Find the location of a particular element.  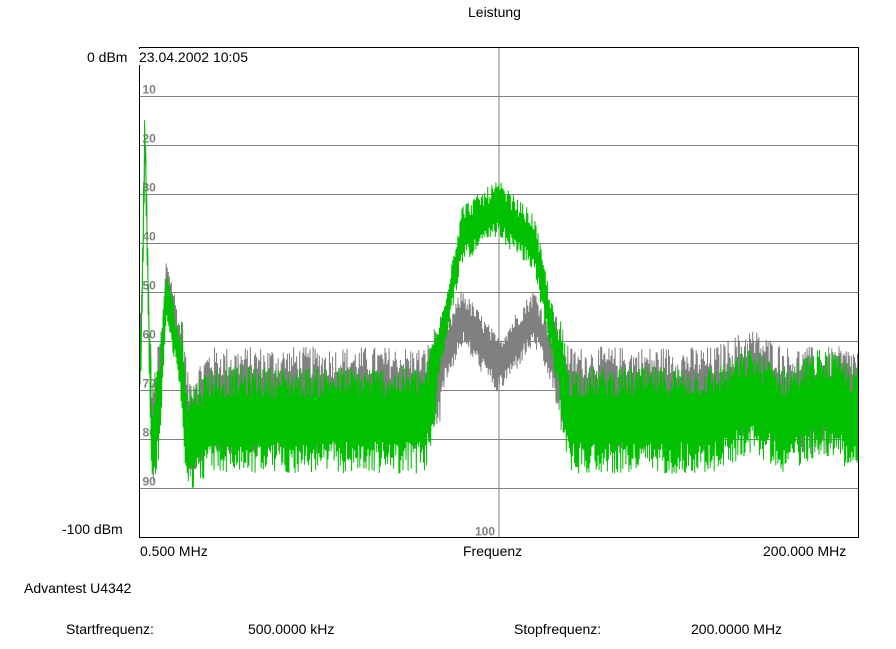

y-bottom-label: -100 dBm is located at coordinates (92, 529).